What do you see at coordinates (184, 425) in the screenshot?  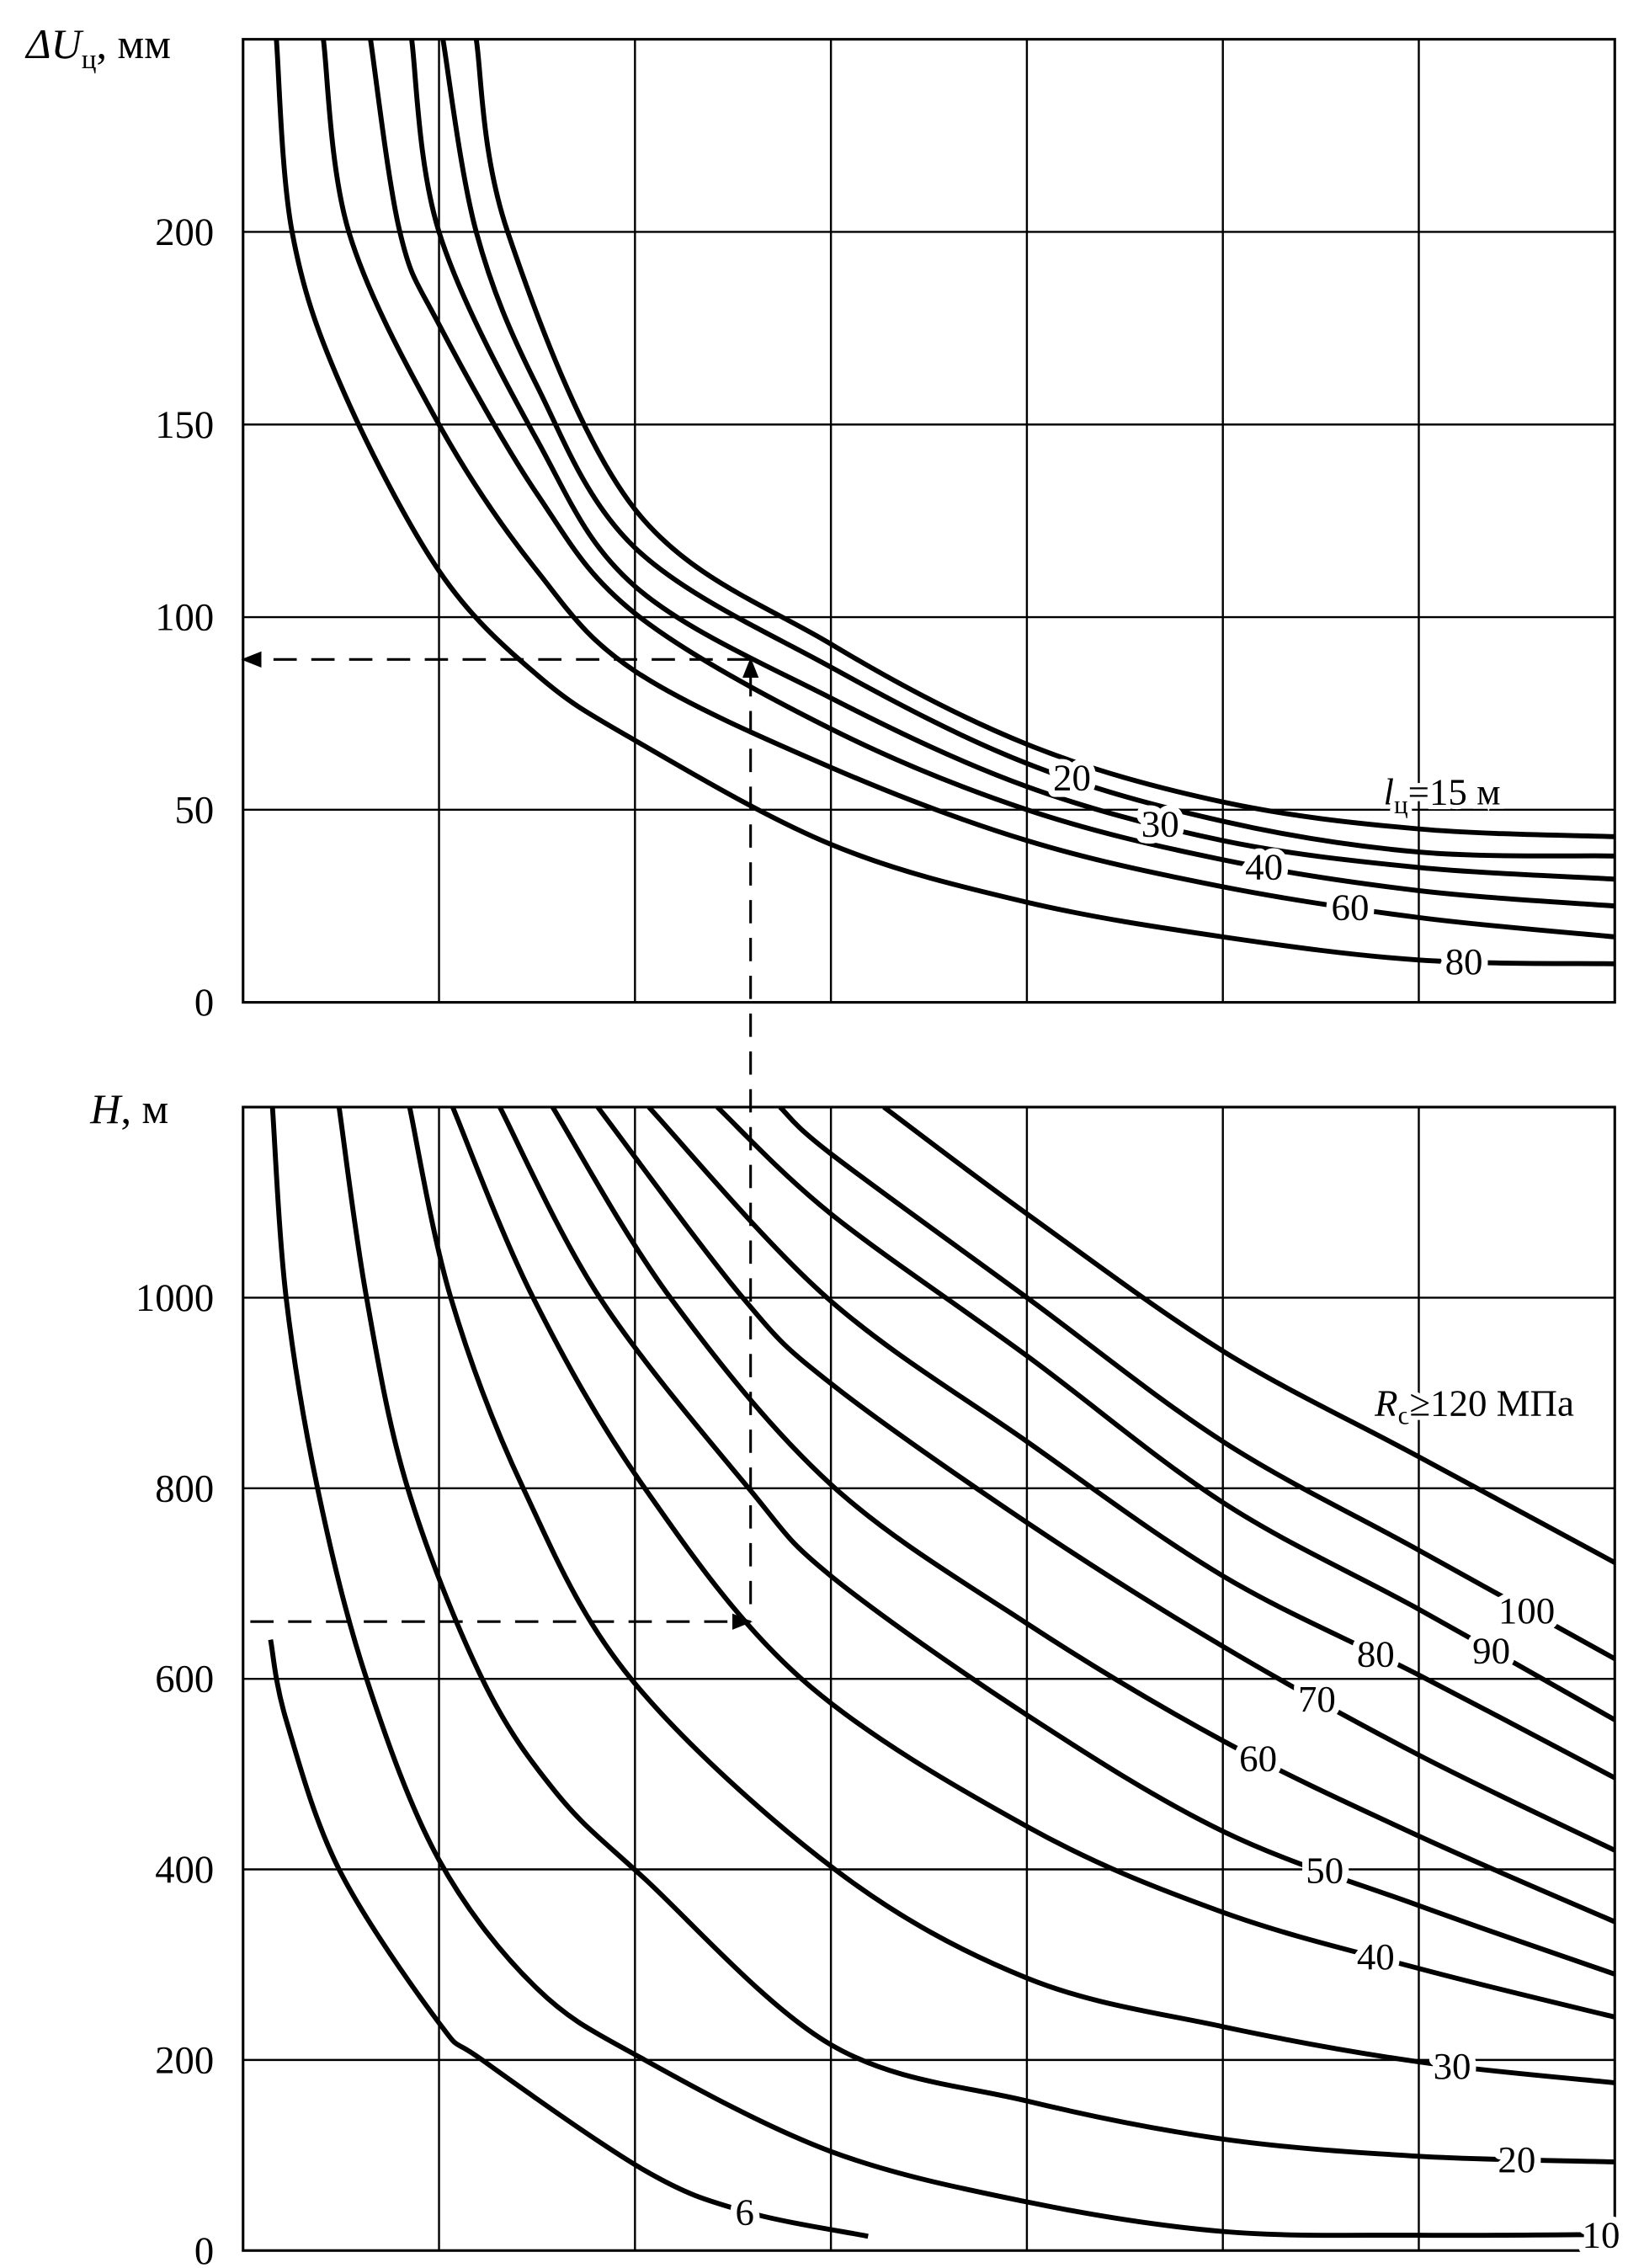 I see `y-tick-label: 150` at bounding box center [184, 425].